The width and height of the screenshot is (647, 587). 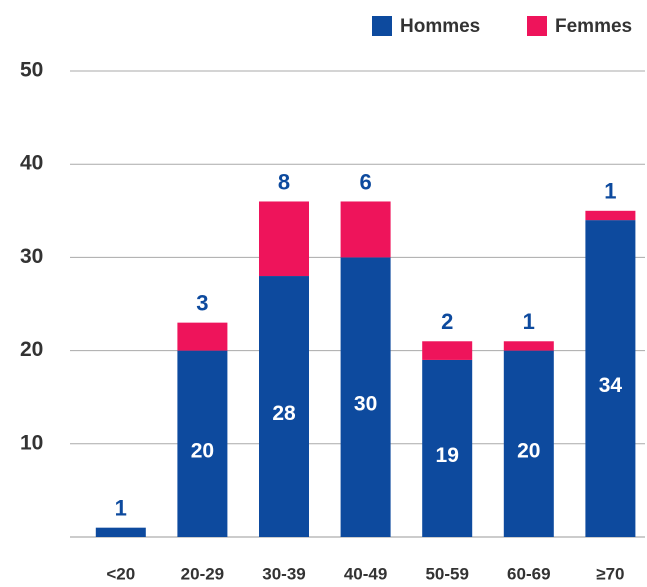 What do you see at coordinates (365, 404) in the screenshot?
I see `value-label: 30` at bounding box center [365, 404].